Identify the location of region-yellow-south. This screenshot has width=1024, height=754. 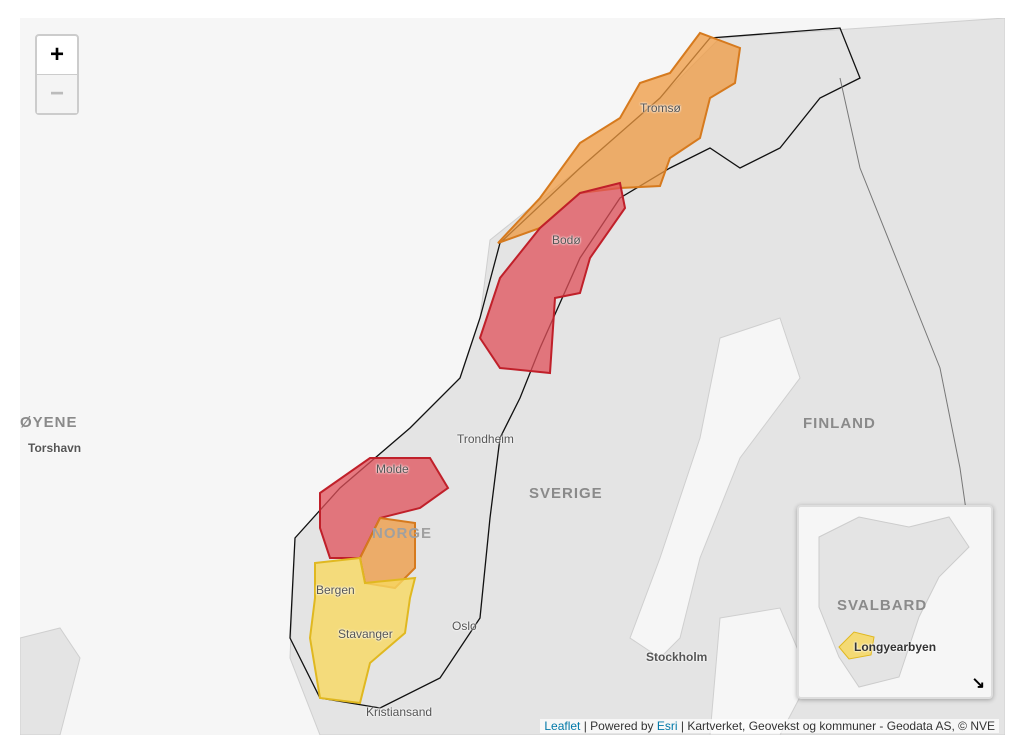
(362, 630).